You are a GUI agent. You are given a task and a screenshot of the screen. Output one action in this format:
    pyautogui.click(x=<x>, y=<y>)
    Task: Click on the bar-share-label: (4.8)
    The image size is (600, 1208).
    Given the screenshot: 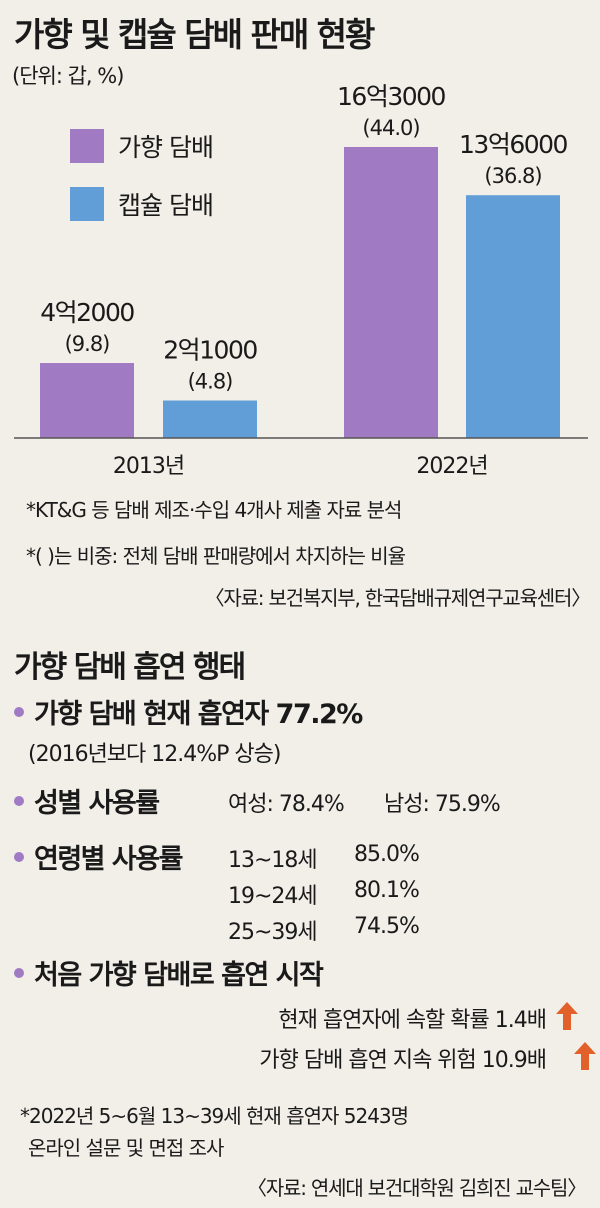 What is the action you would take?
    pyautogui.click(x=210, y=382)
    